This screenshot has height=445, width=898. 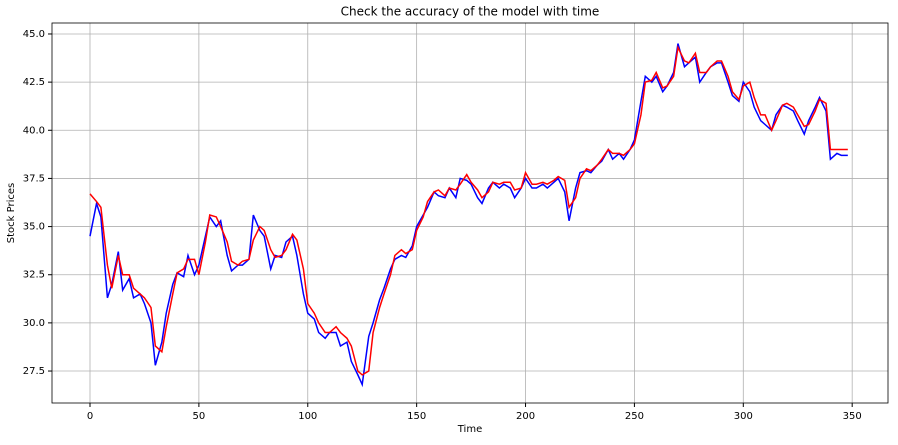 I want to click on x-tick-label: 100, so click(x=307, y=416).